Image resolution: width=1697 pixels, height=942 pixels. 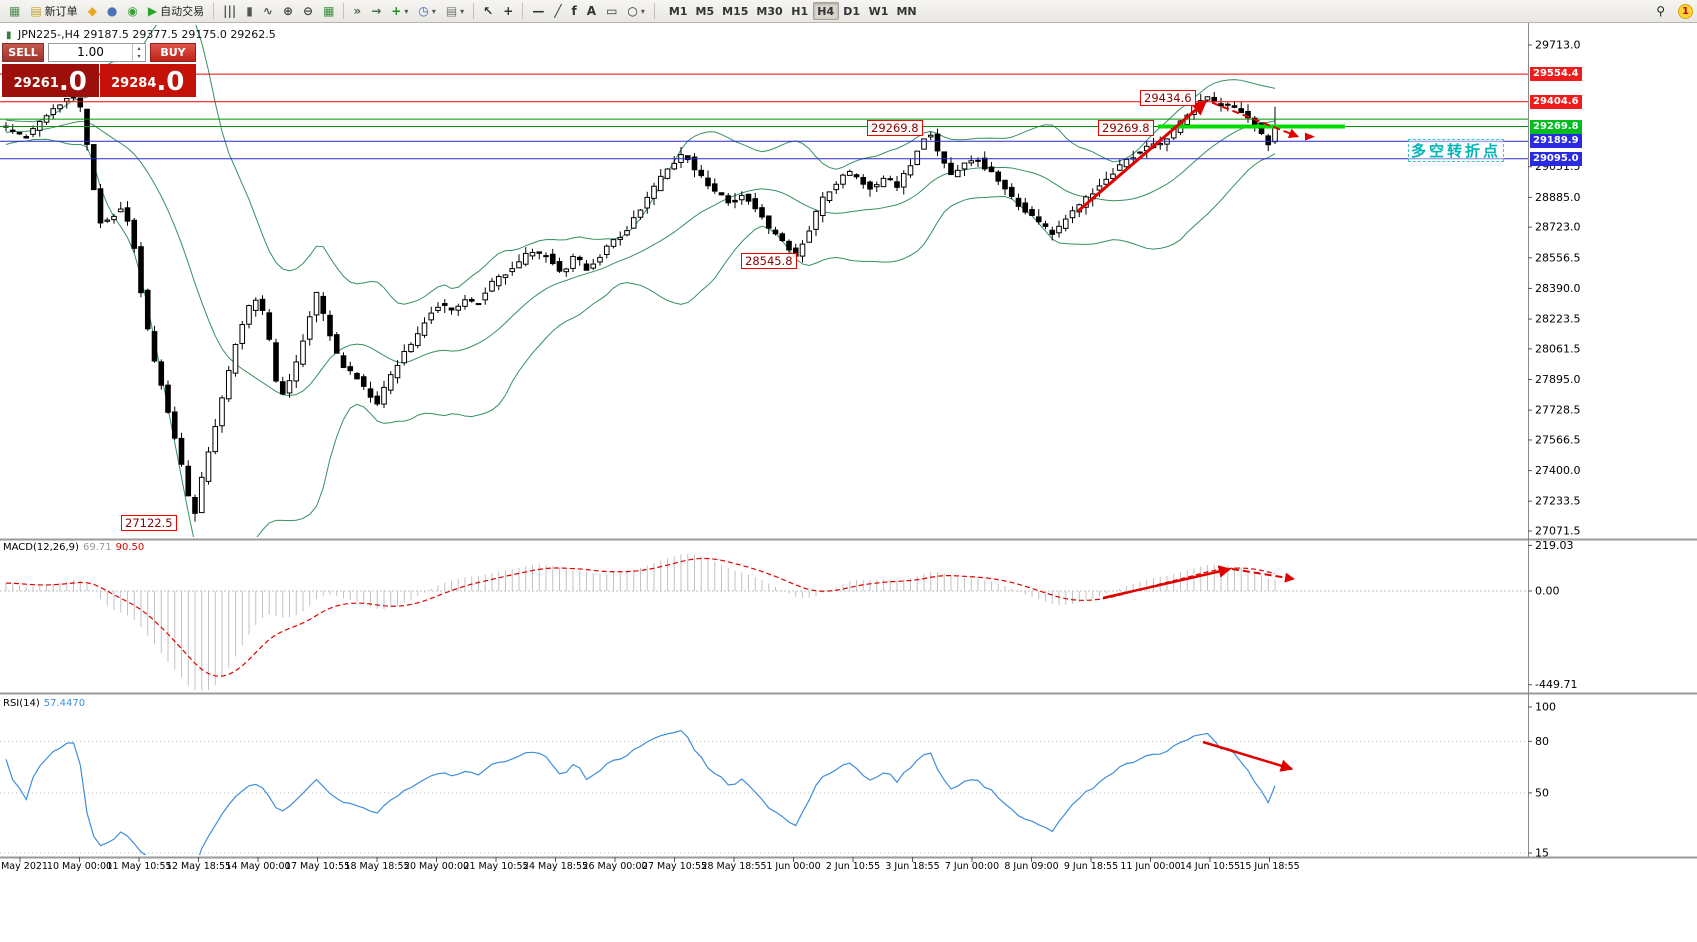 I want to click on lot-stepper: ▴ ▾, so click(x=138, y=52).